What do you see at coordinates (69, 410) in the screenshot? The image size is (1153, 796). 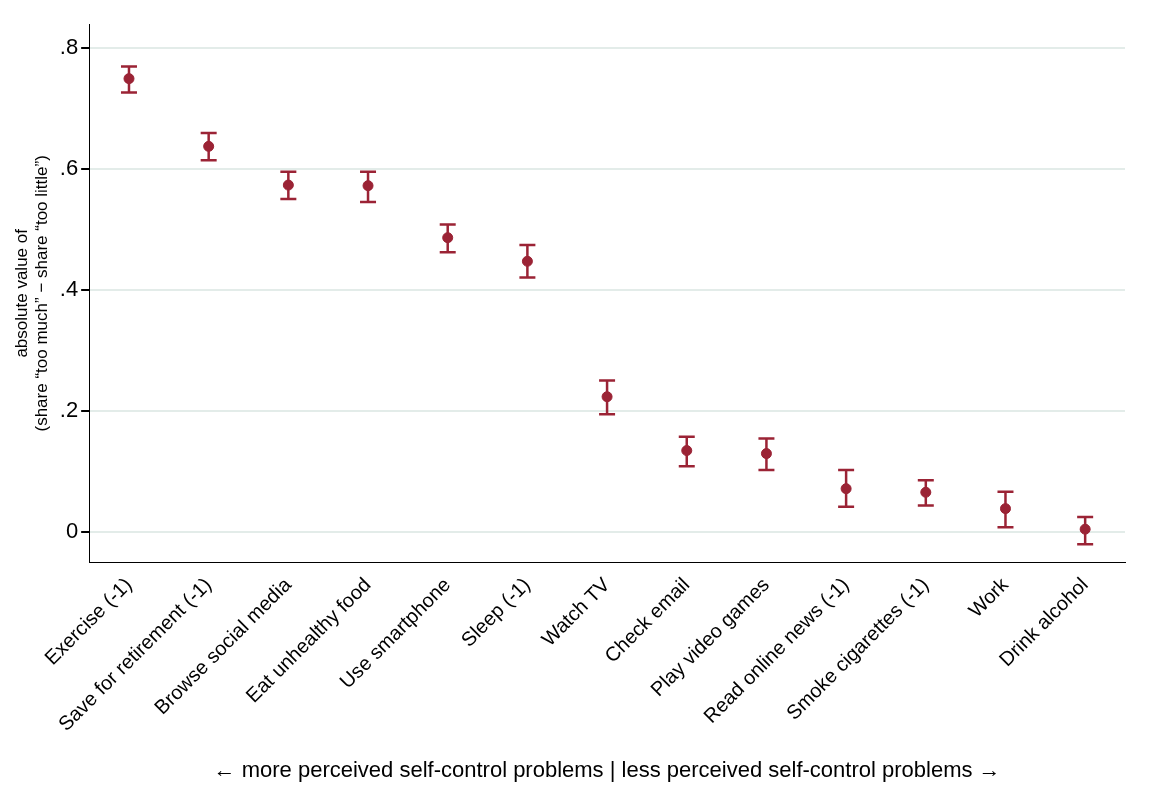 I see `y-tick-label: .2` at bounding box center [69, 410].